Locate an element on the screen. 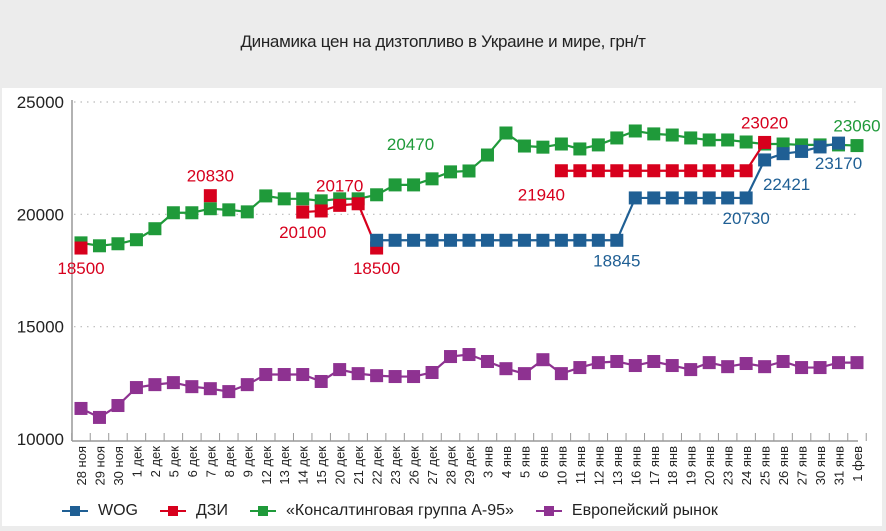  x-tick-label: 27 янв is located at coordinates (802, 465).